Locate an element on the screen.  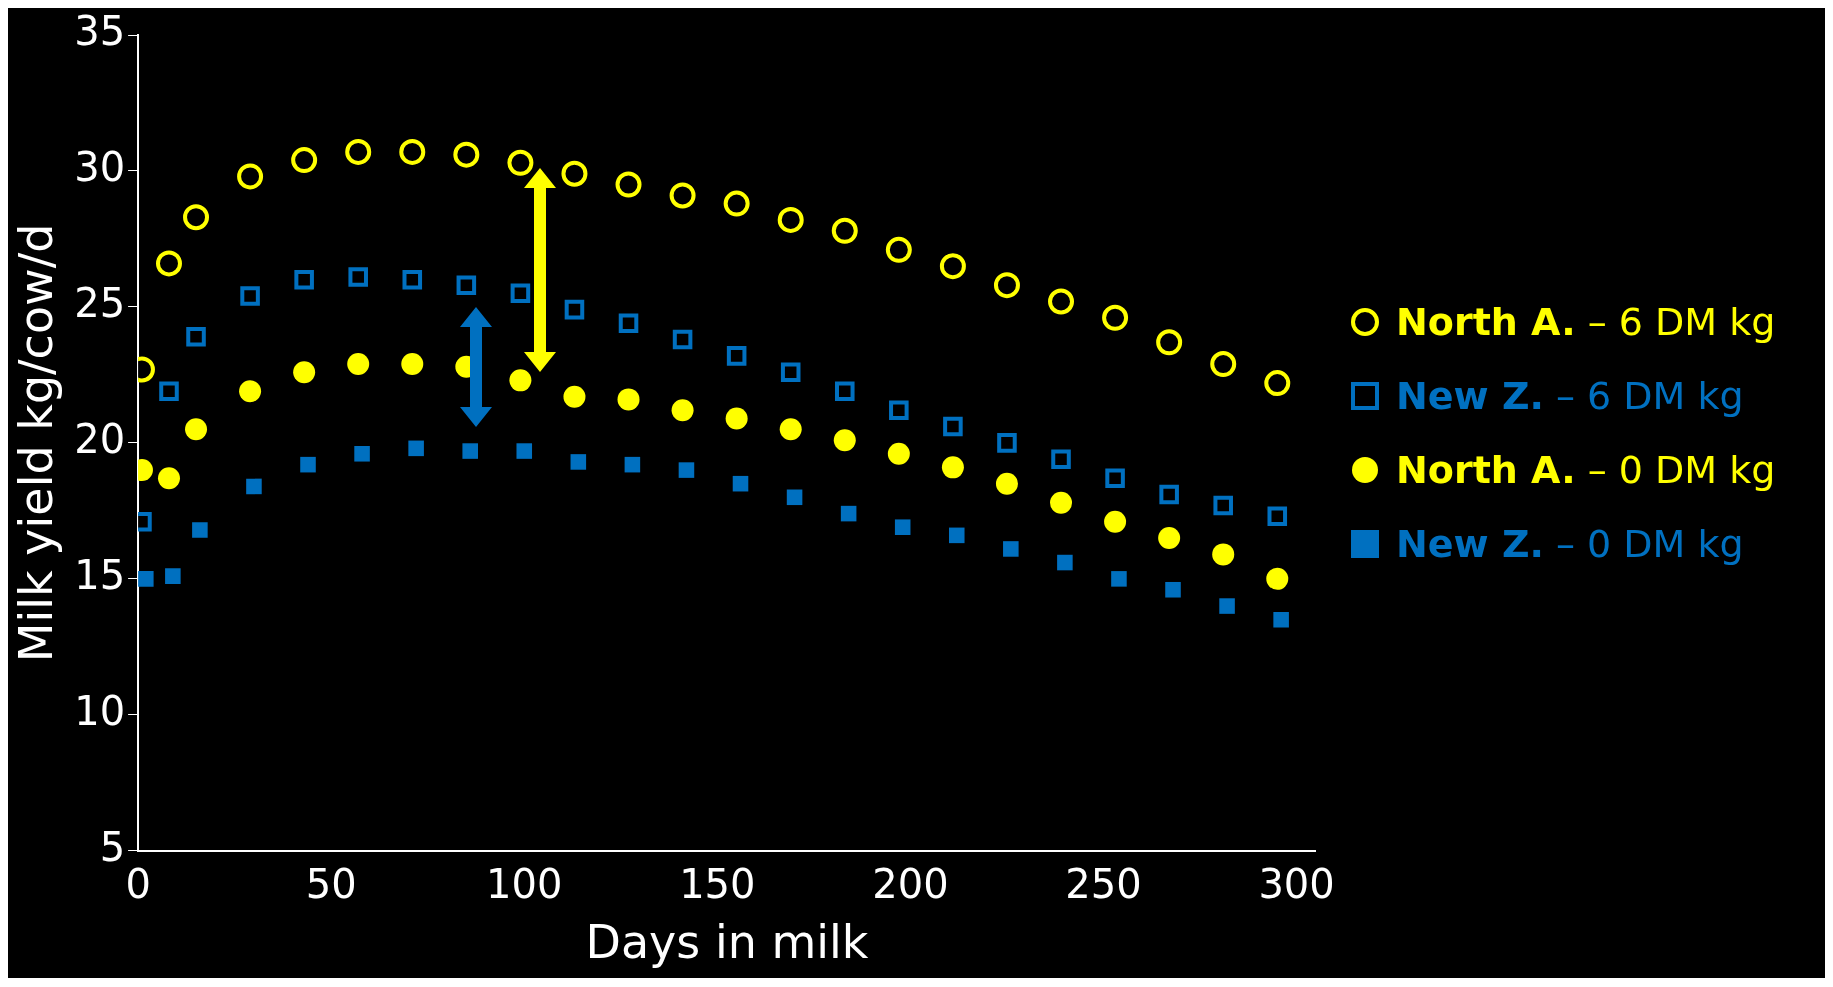
legend-label: North A. – 0 DM kg is located at coordinates (1586, 470).